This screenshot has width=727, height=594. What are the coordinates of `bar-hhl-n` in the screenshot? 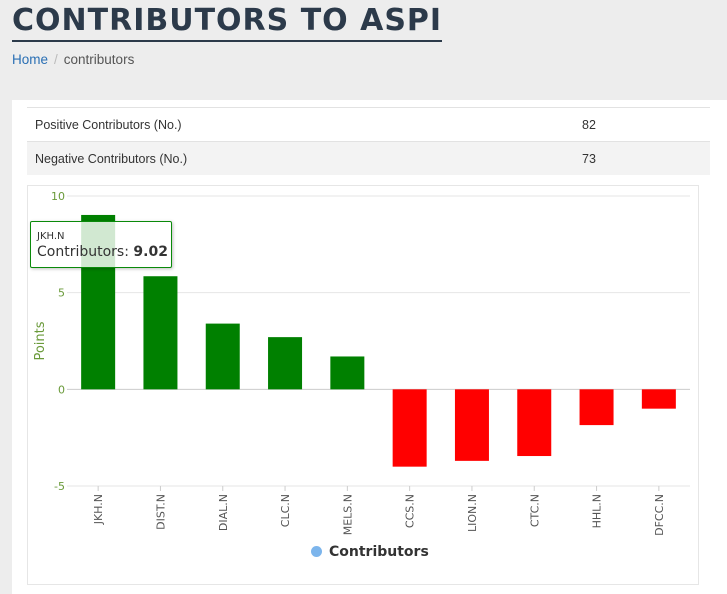 It's located at (596, 407).